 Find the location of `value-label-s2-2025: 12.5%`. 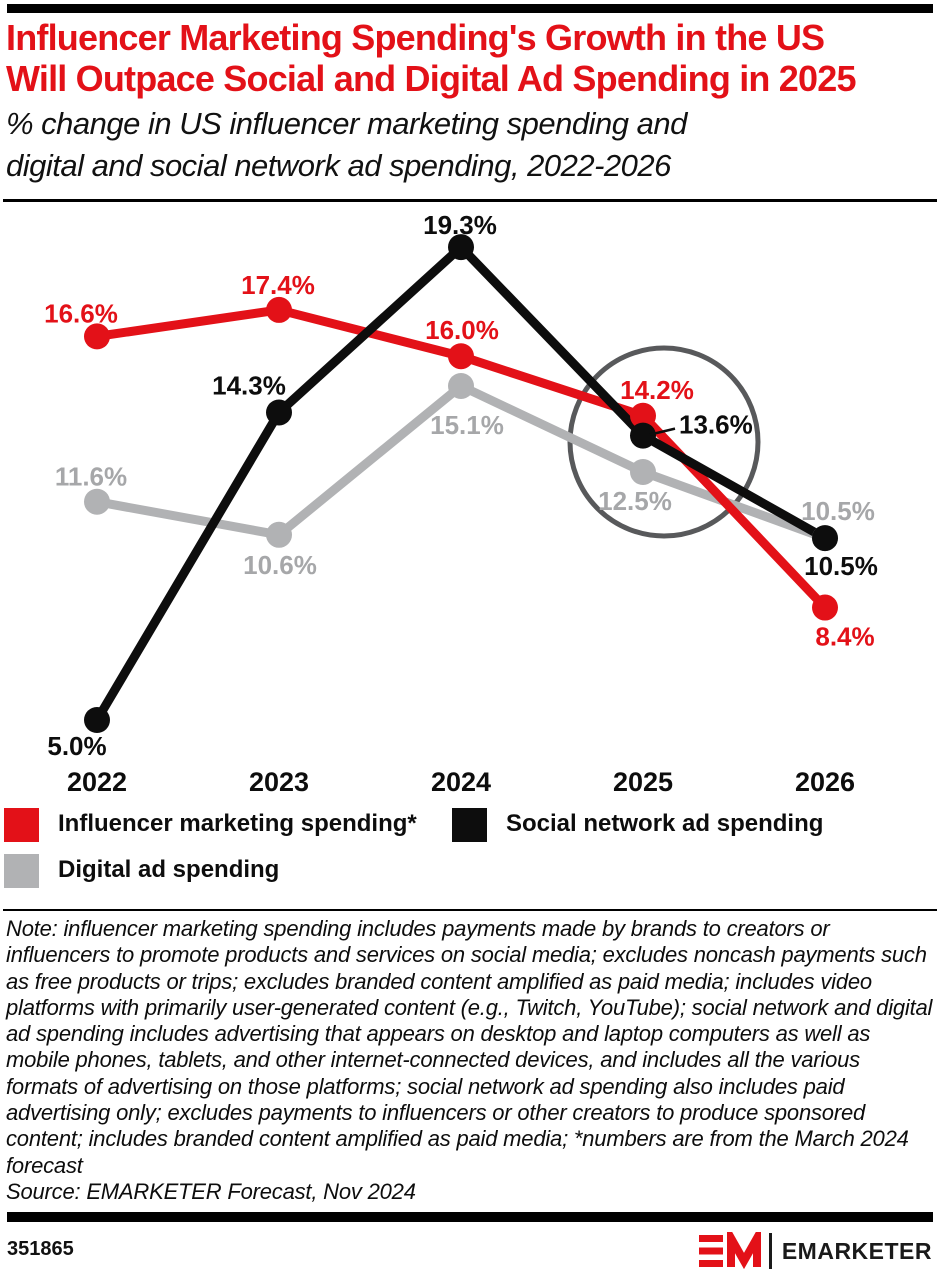

value-label-s2-2025: 12.5% is located at coordinates (635, 501).